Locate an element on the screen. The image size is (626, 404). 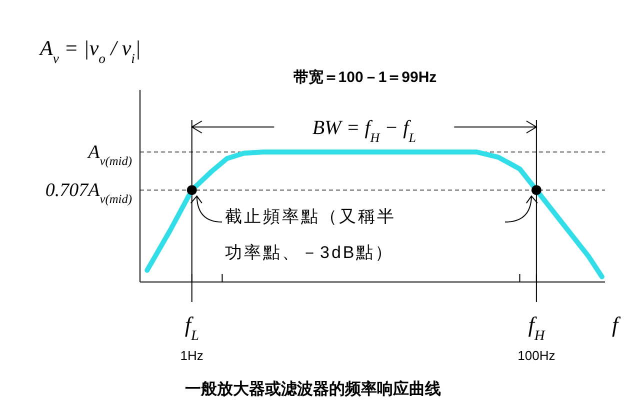
x-axis-title: f is located at coordinates (616, 324).